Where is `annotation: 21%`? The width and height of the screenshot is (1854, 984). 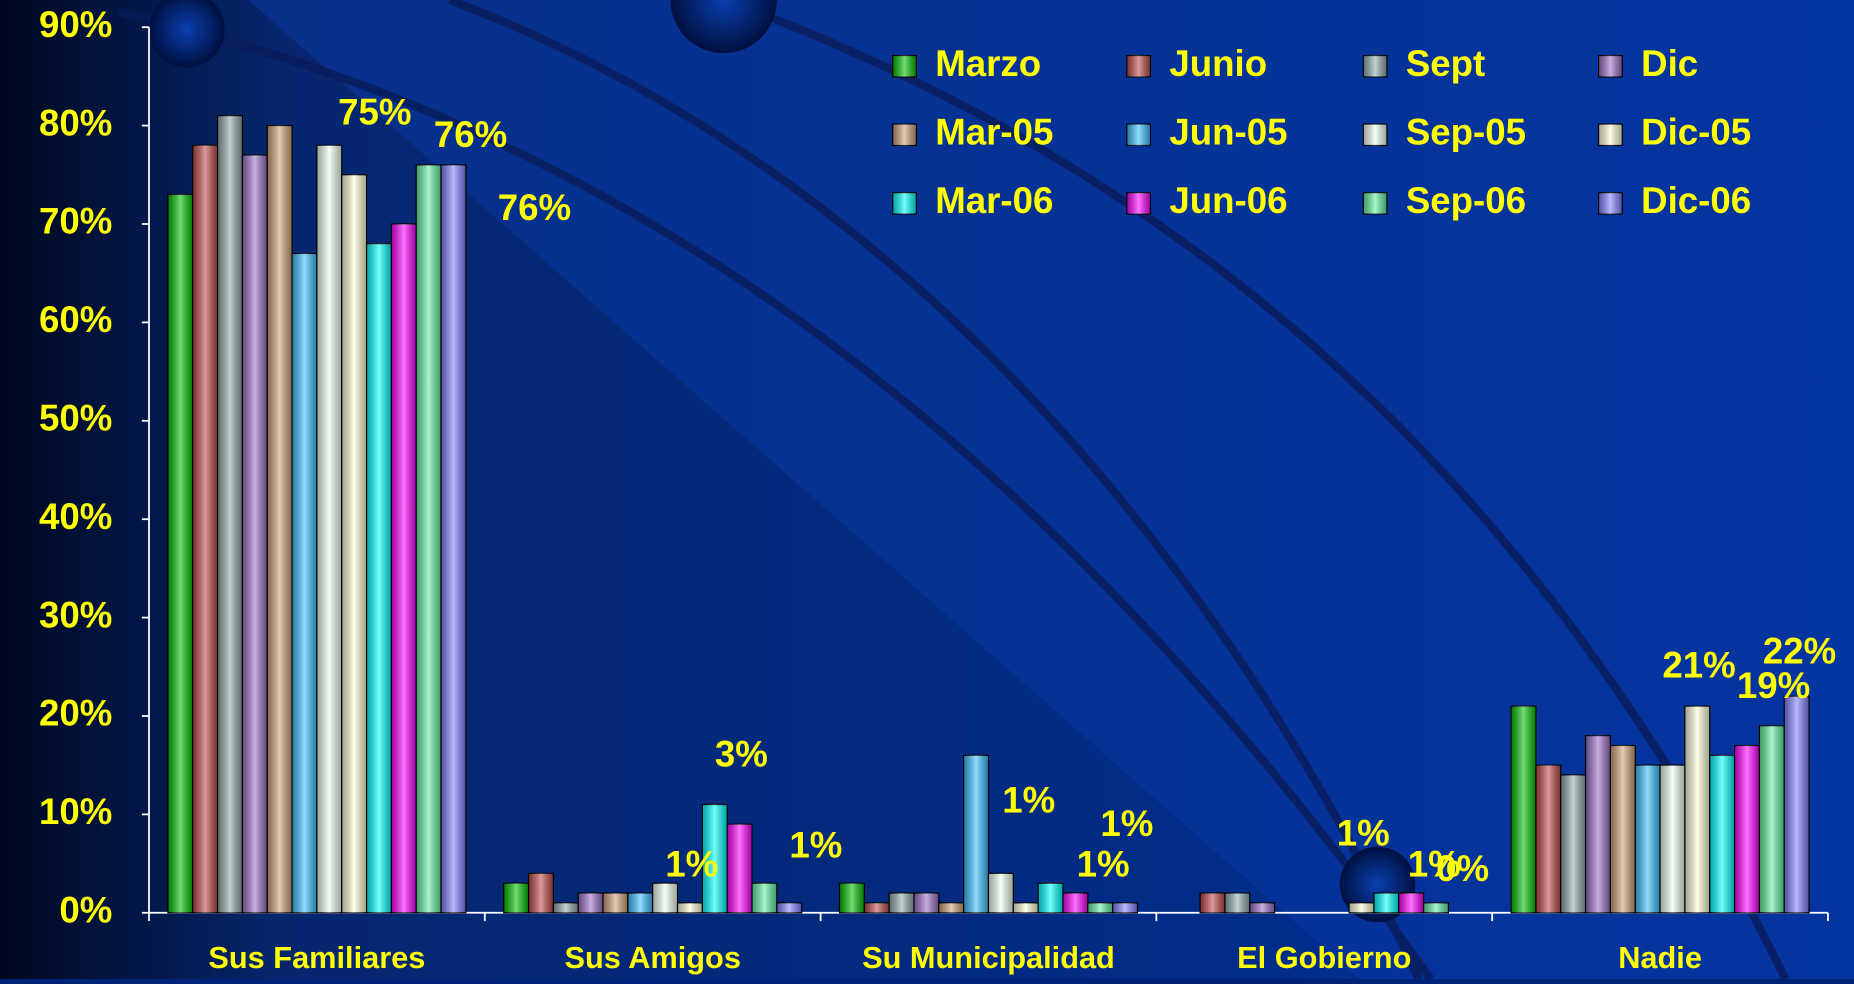 annotation: 21% is located at coordinates (1698, 665).